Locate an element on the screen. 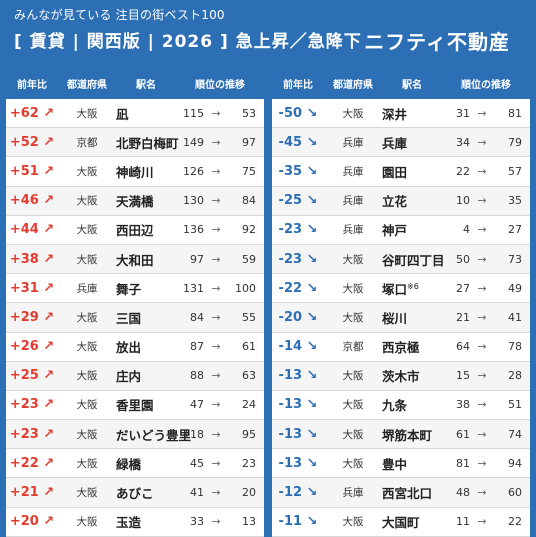  station-name-text: 茨木市 is located at coordinates (401, 377).